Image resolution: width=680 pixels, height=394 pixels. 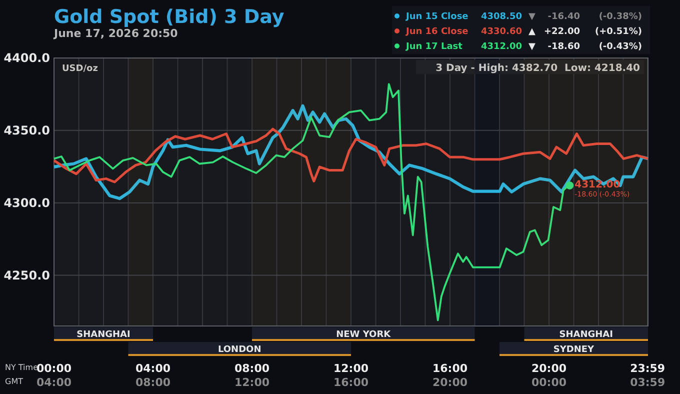 What do you see at coordinates (501, 17) in the screenshot?
I see `text: 4308.50` at bounding box center [501, 17].